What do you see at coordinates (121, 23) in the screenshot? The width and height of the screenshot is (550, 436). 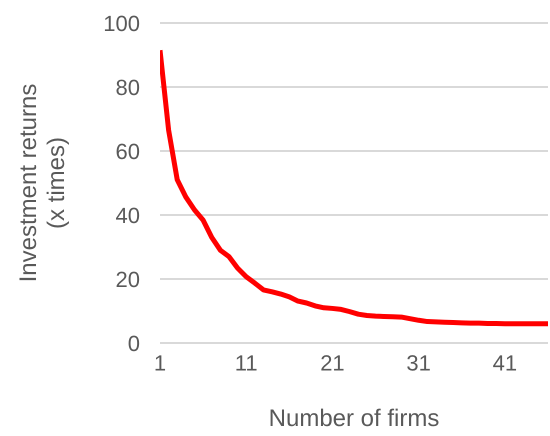 I see `y-tick-label: 100` at bounding box center [121, 23].